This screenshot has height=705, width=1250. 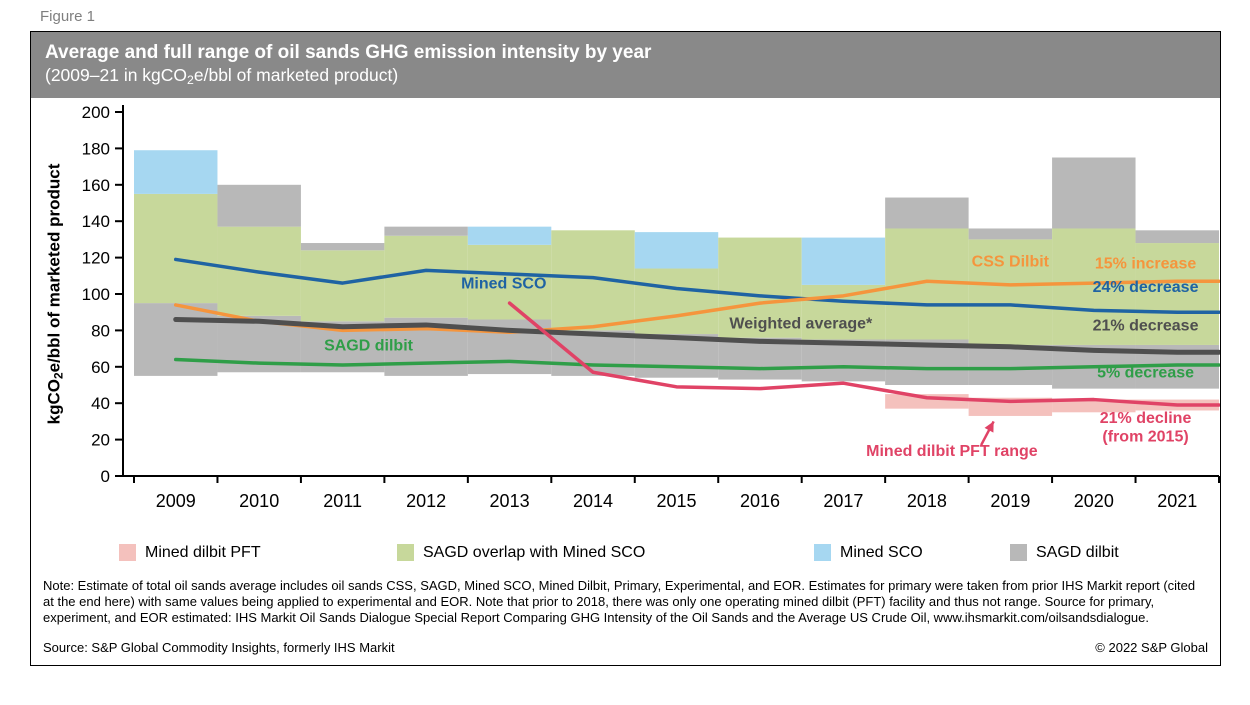 I want to click on legend-item: SAGD dilbit, so click(x=1115, y=553).